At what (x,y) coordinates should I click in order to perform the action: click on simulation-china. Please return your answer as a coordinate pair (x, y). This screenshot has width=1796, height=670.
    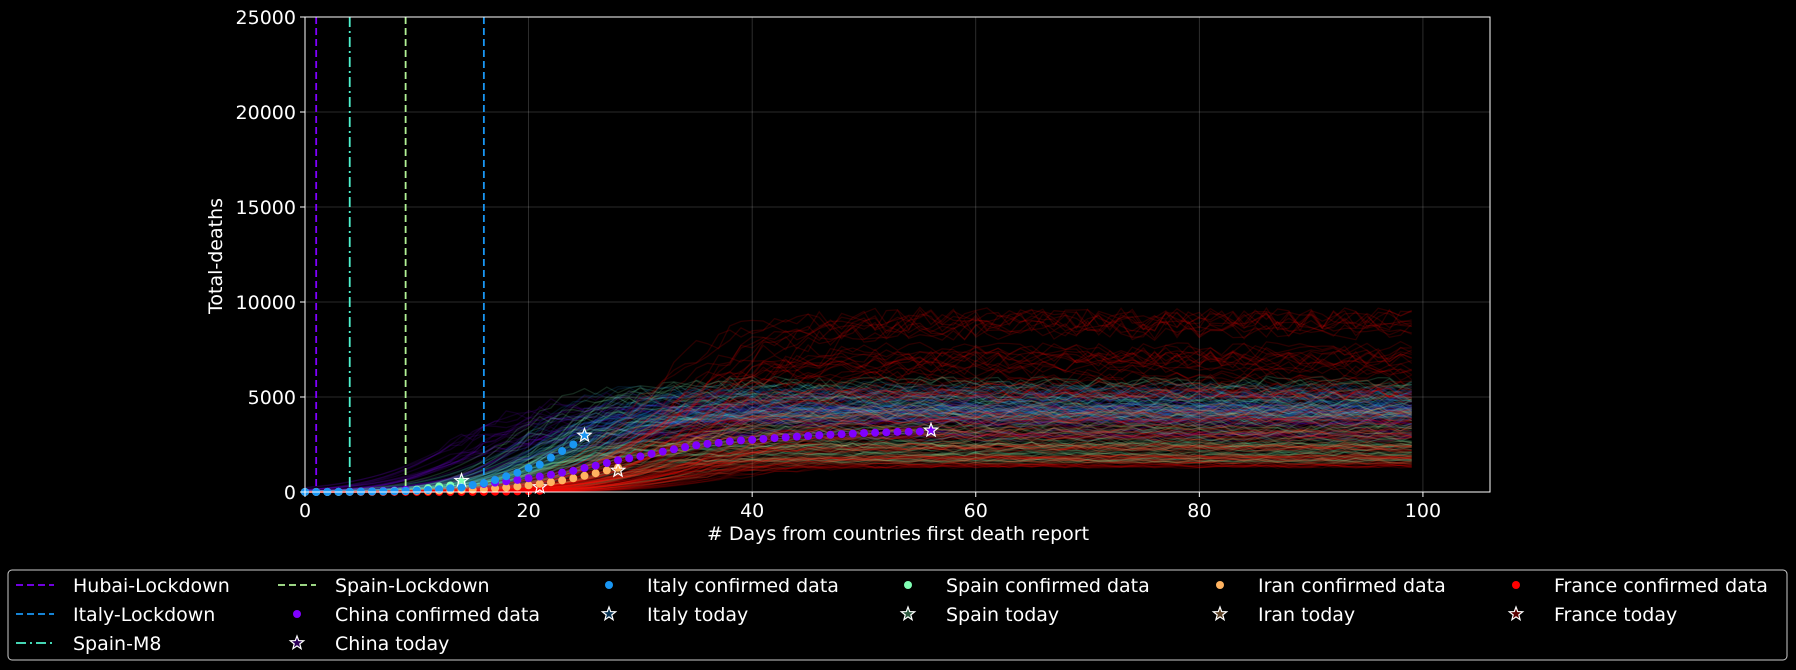
    Looking at the image, I should click on (858, 441).